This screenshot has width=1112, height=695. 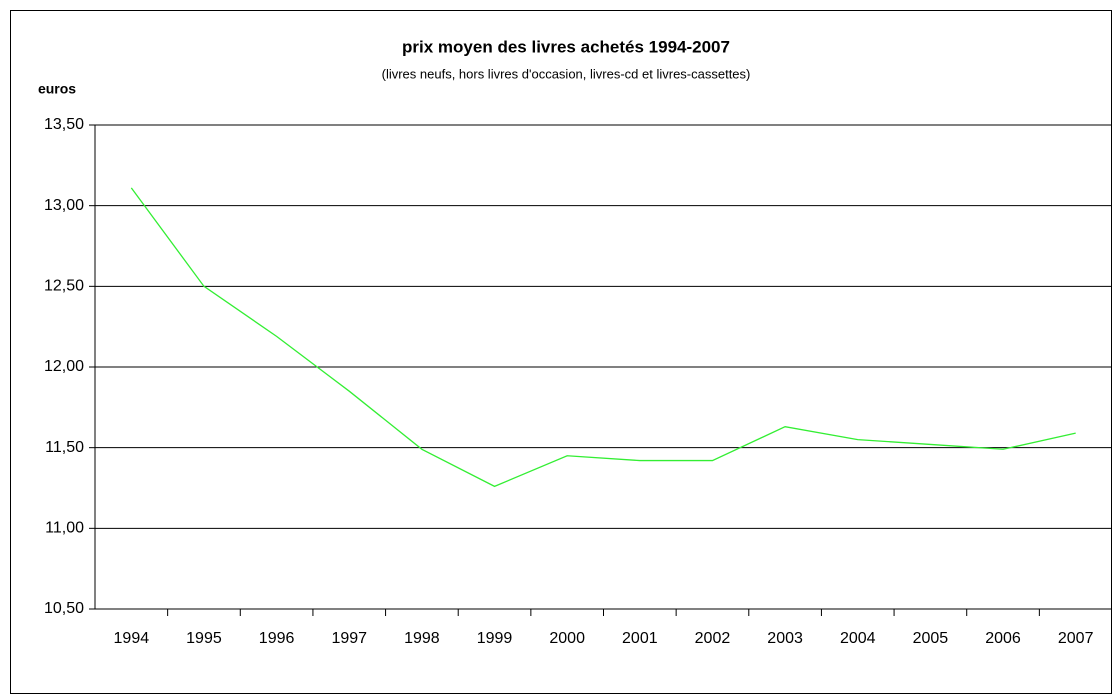 I want to click on y-tick-label: 10,50, so click(x=64, y=608).